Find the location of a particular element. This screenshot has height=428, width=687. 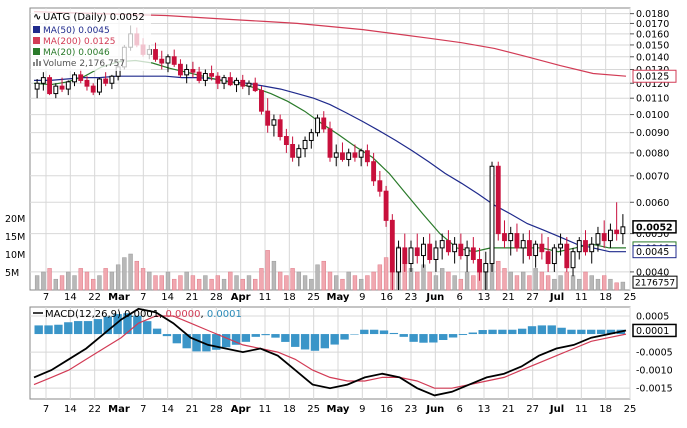

x-tick-label: 11 is located at coordinates (581, 297).